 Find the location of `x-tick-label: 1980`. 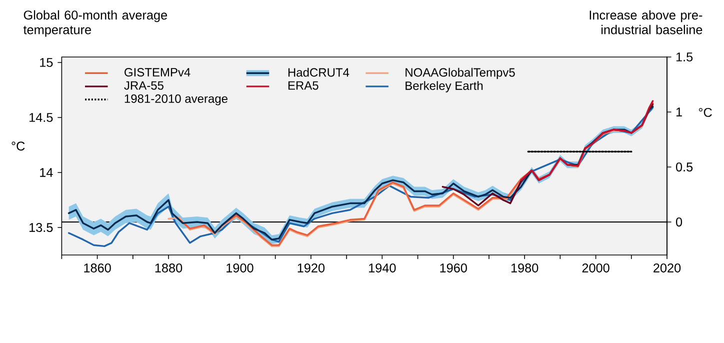

x-tick-label: 1980 is located at coordinates (524, 267).